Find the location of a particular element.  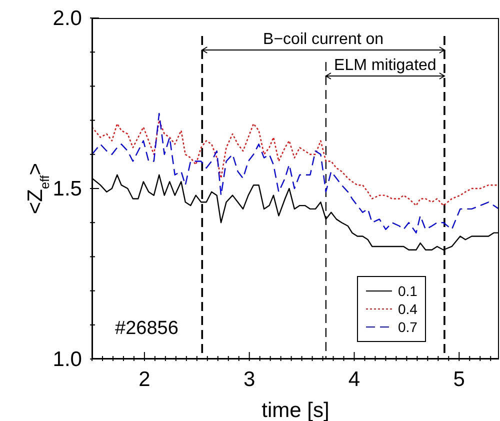

y-tick-label: 1.5 is located at coordinates (67, 189).